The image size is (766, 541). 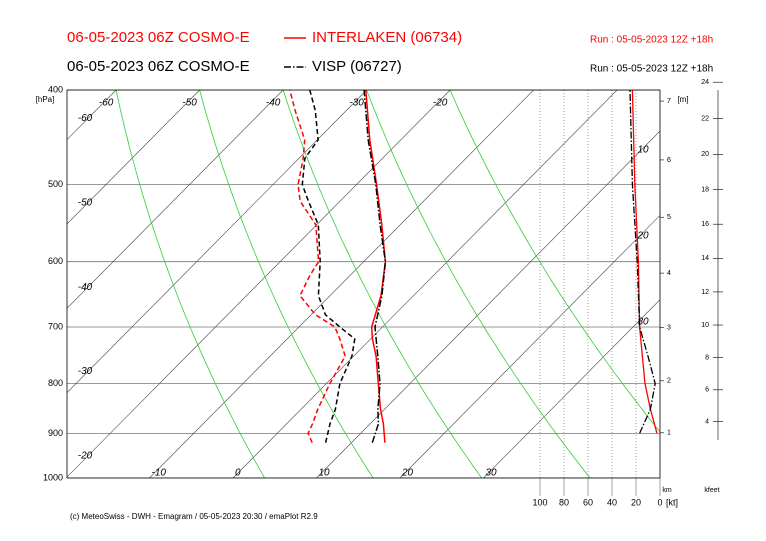 What do you see at coordinates (85, 202) in the screenshot?
I see `isotherm-label: -50` at bounding box center [85, 202].